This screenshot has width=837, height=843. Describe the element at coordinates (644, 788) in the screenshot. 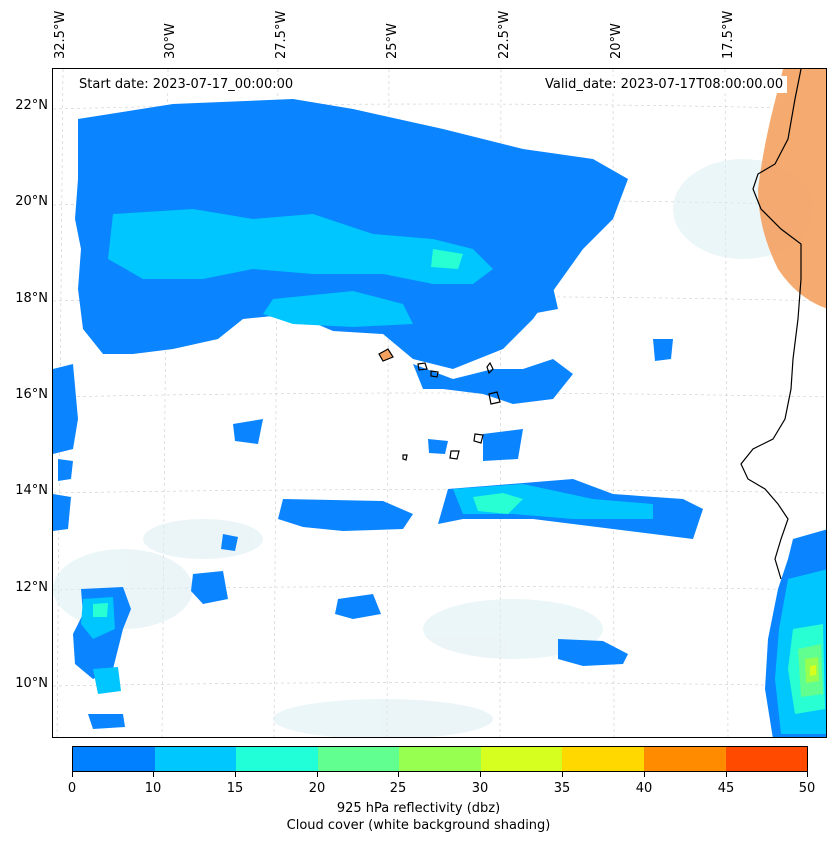

I see `colorbar-tick-label-40: 40` at that location.